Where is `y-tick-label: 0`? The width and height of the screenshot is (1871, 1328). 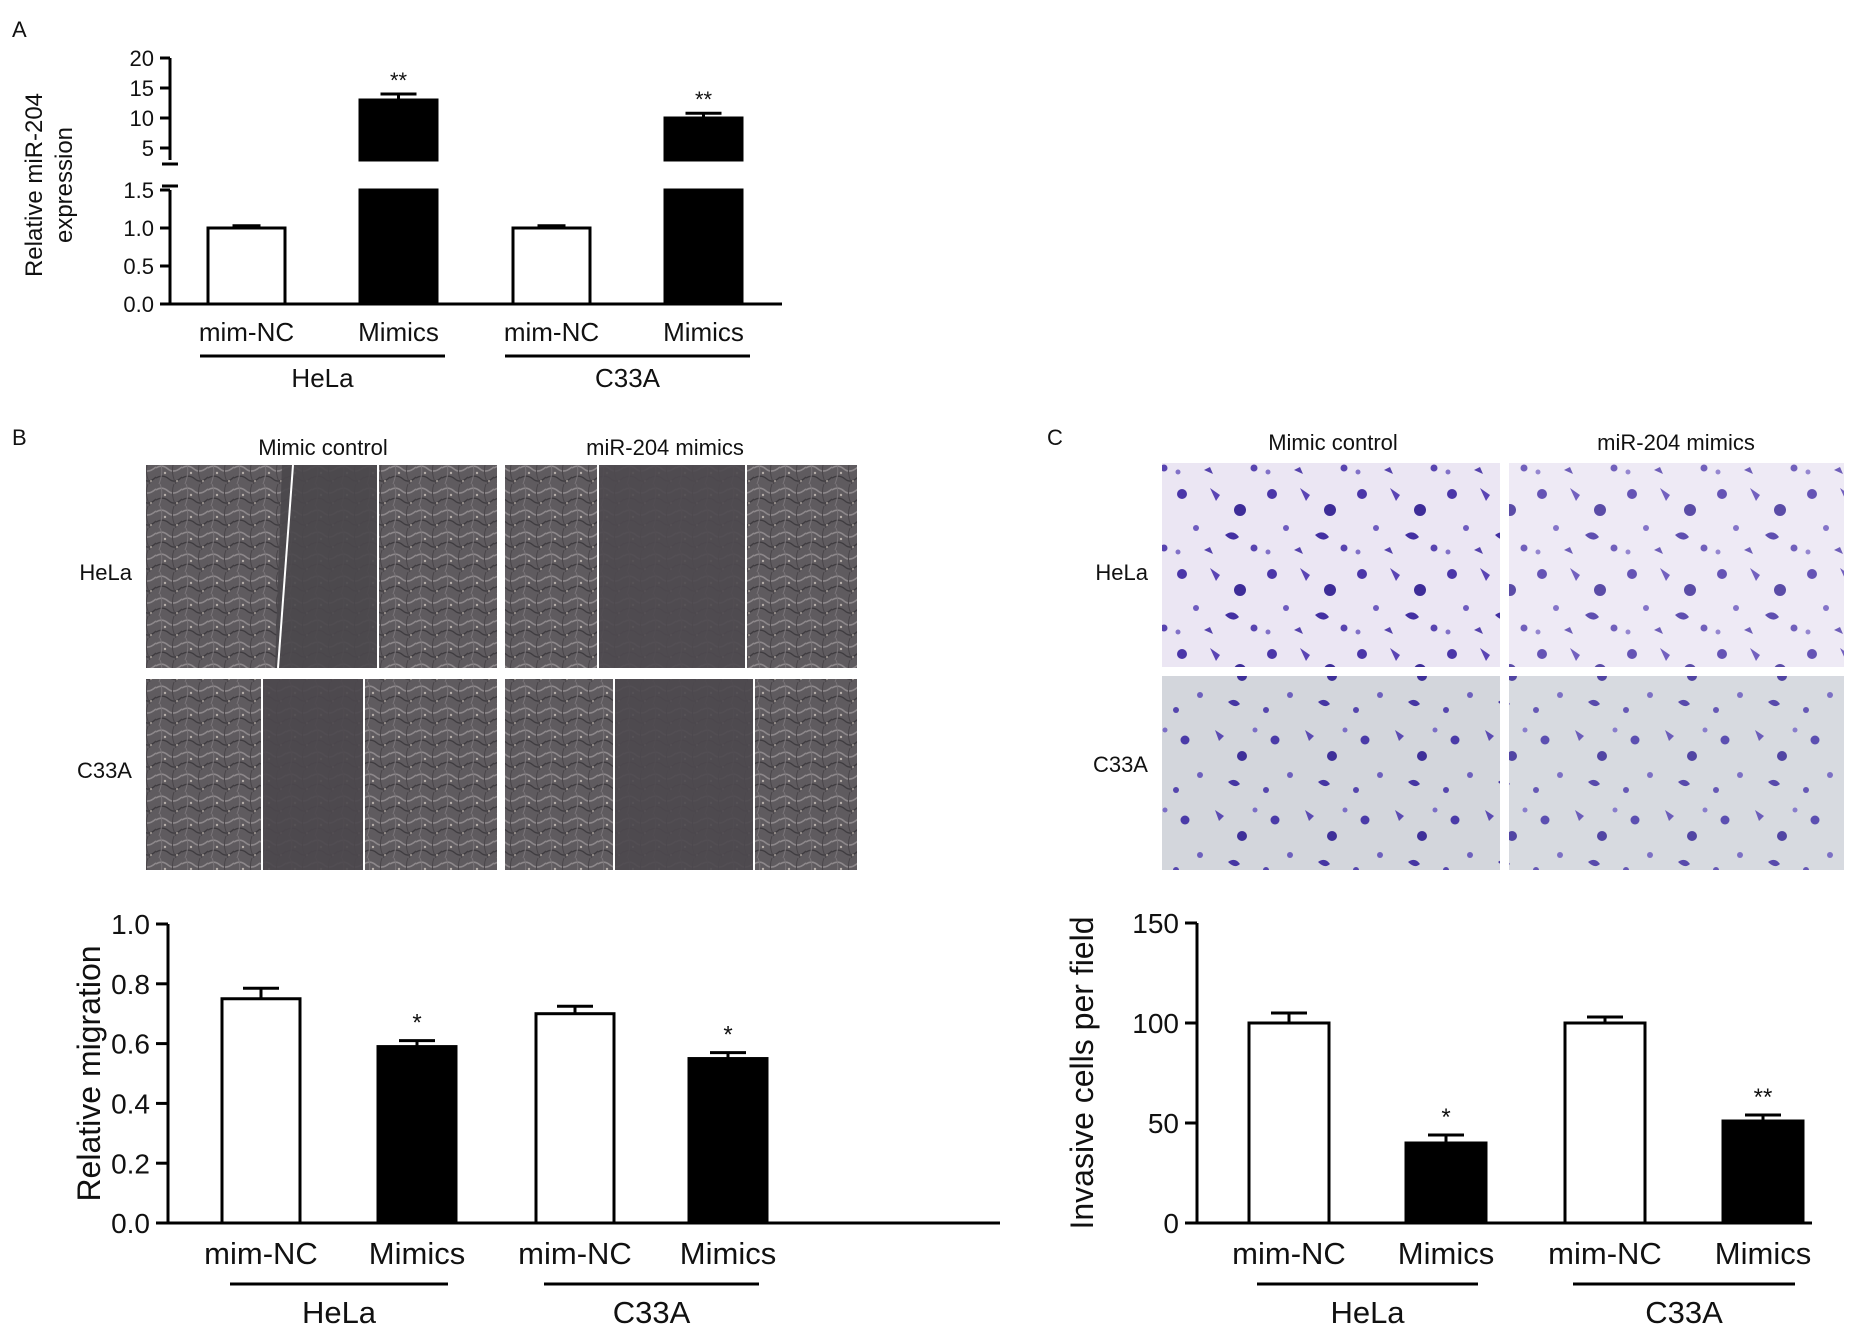
y-tick-label: 0 is located at coordinates (1171, 1223).